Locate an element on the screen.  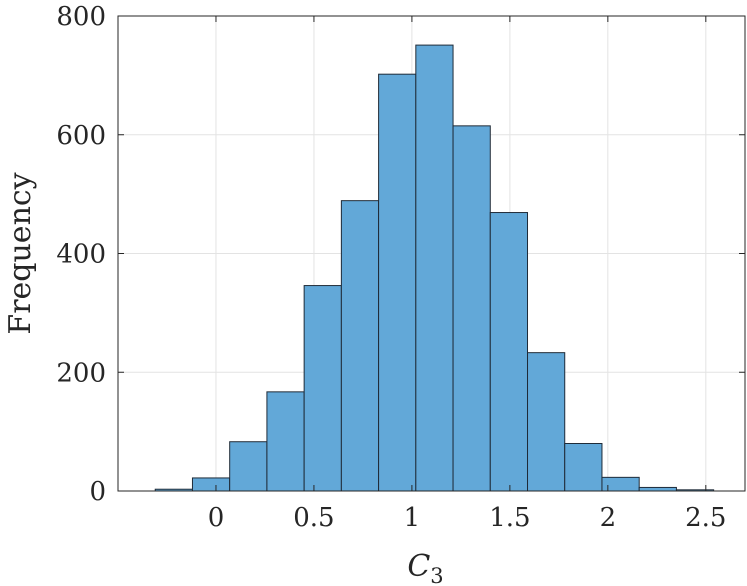
y-tick-label: 600 is located at coordinates (81, 136).